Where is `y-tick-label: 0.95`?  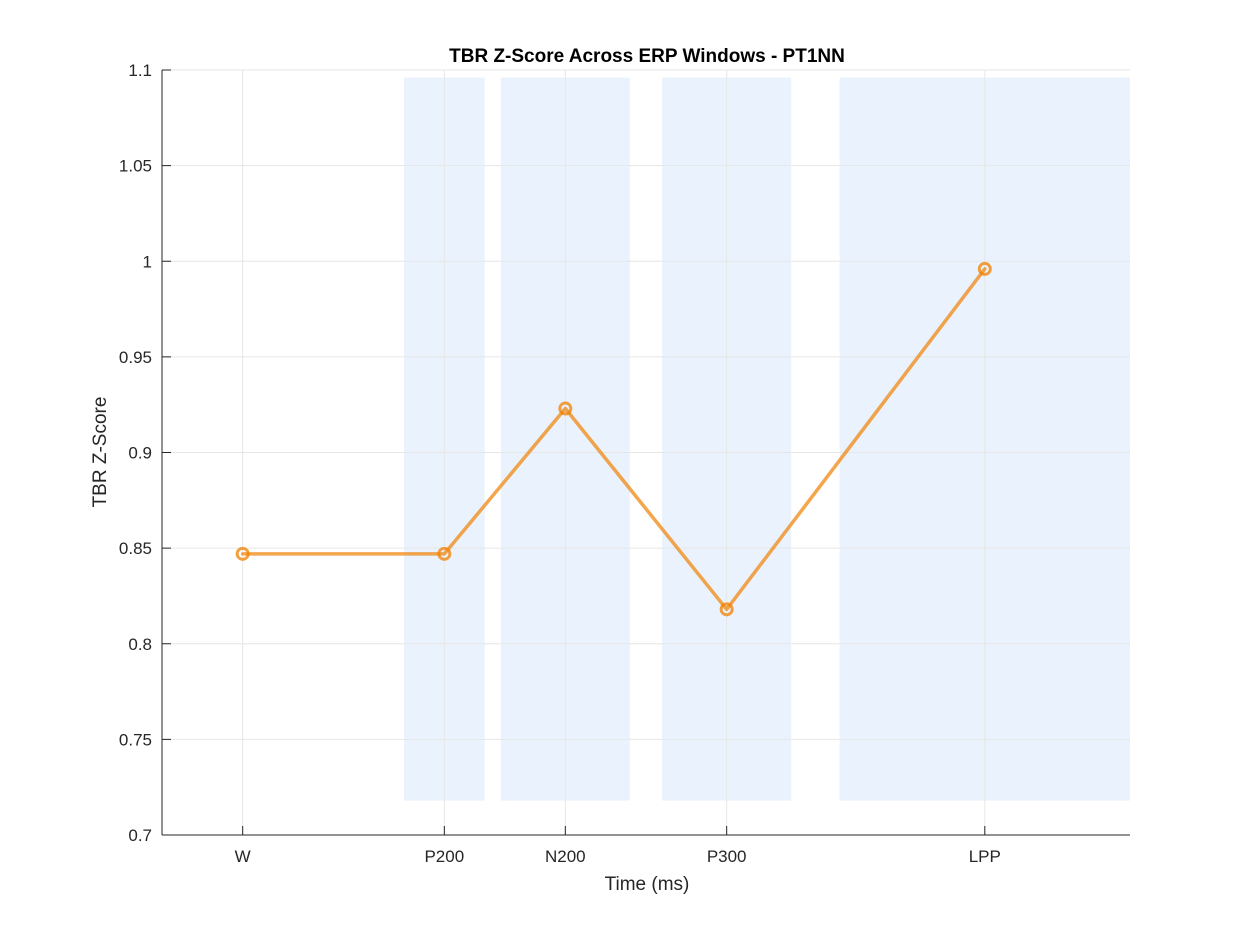
y-tick-label: 0.95 is located at coordinates (135, 357).